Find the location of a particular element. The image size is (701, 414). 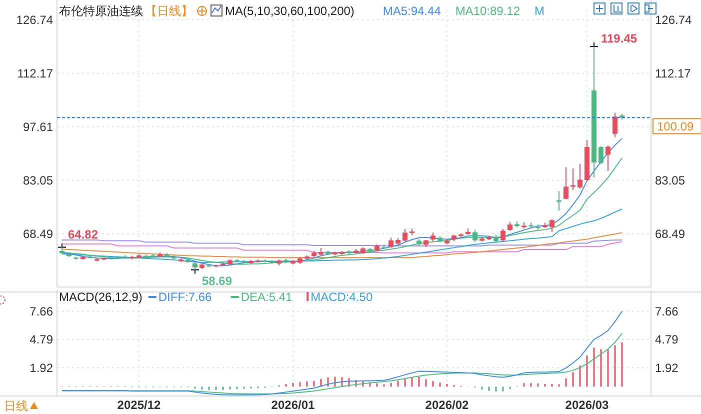

text: 日线 is located at coordinates (16, 406).